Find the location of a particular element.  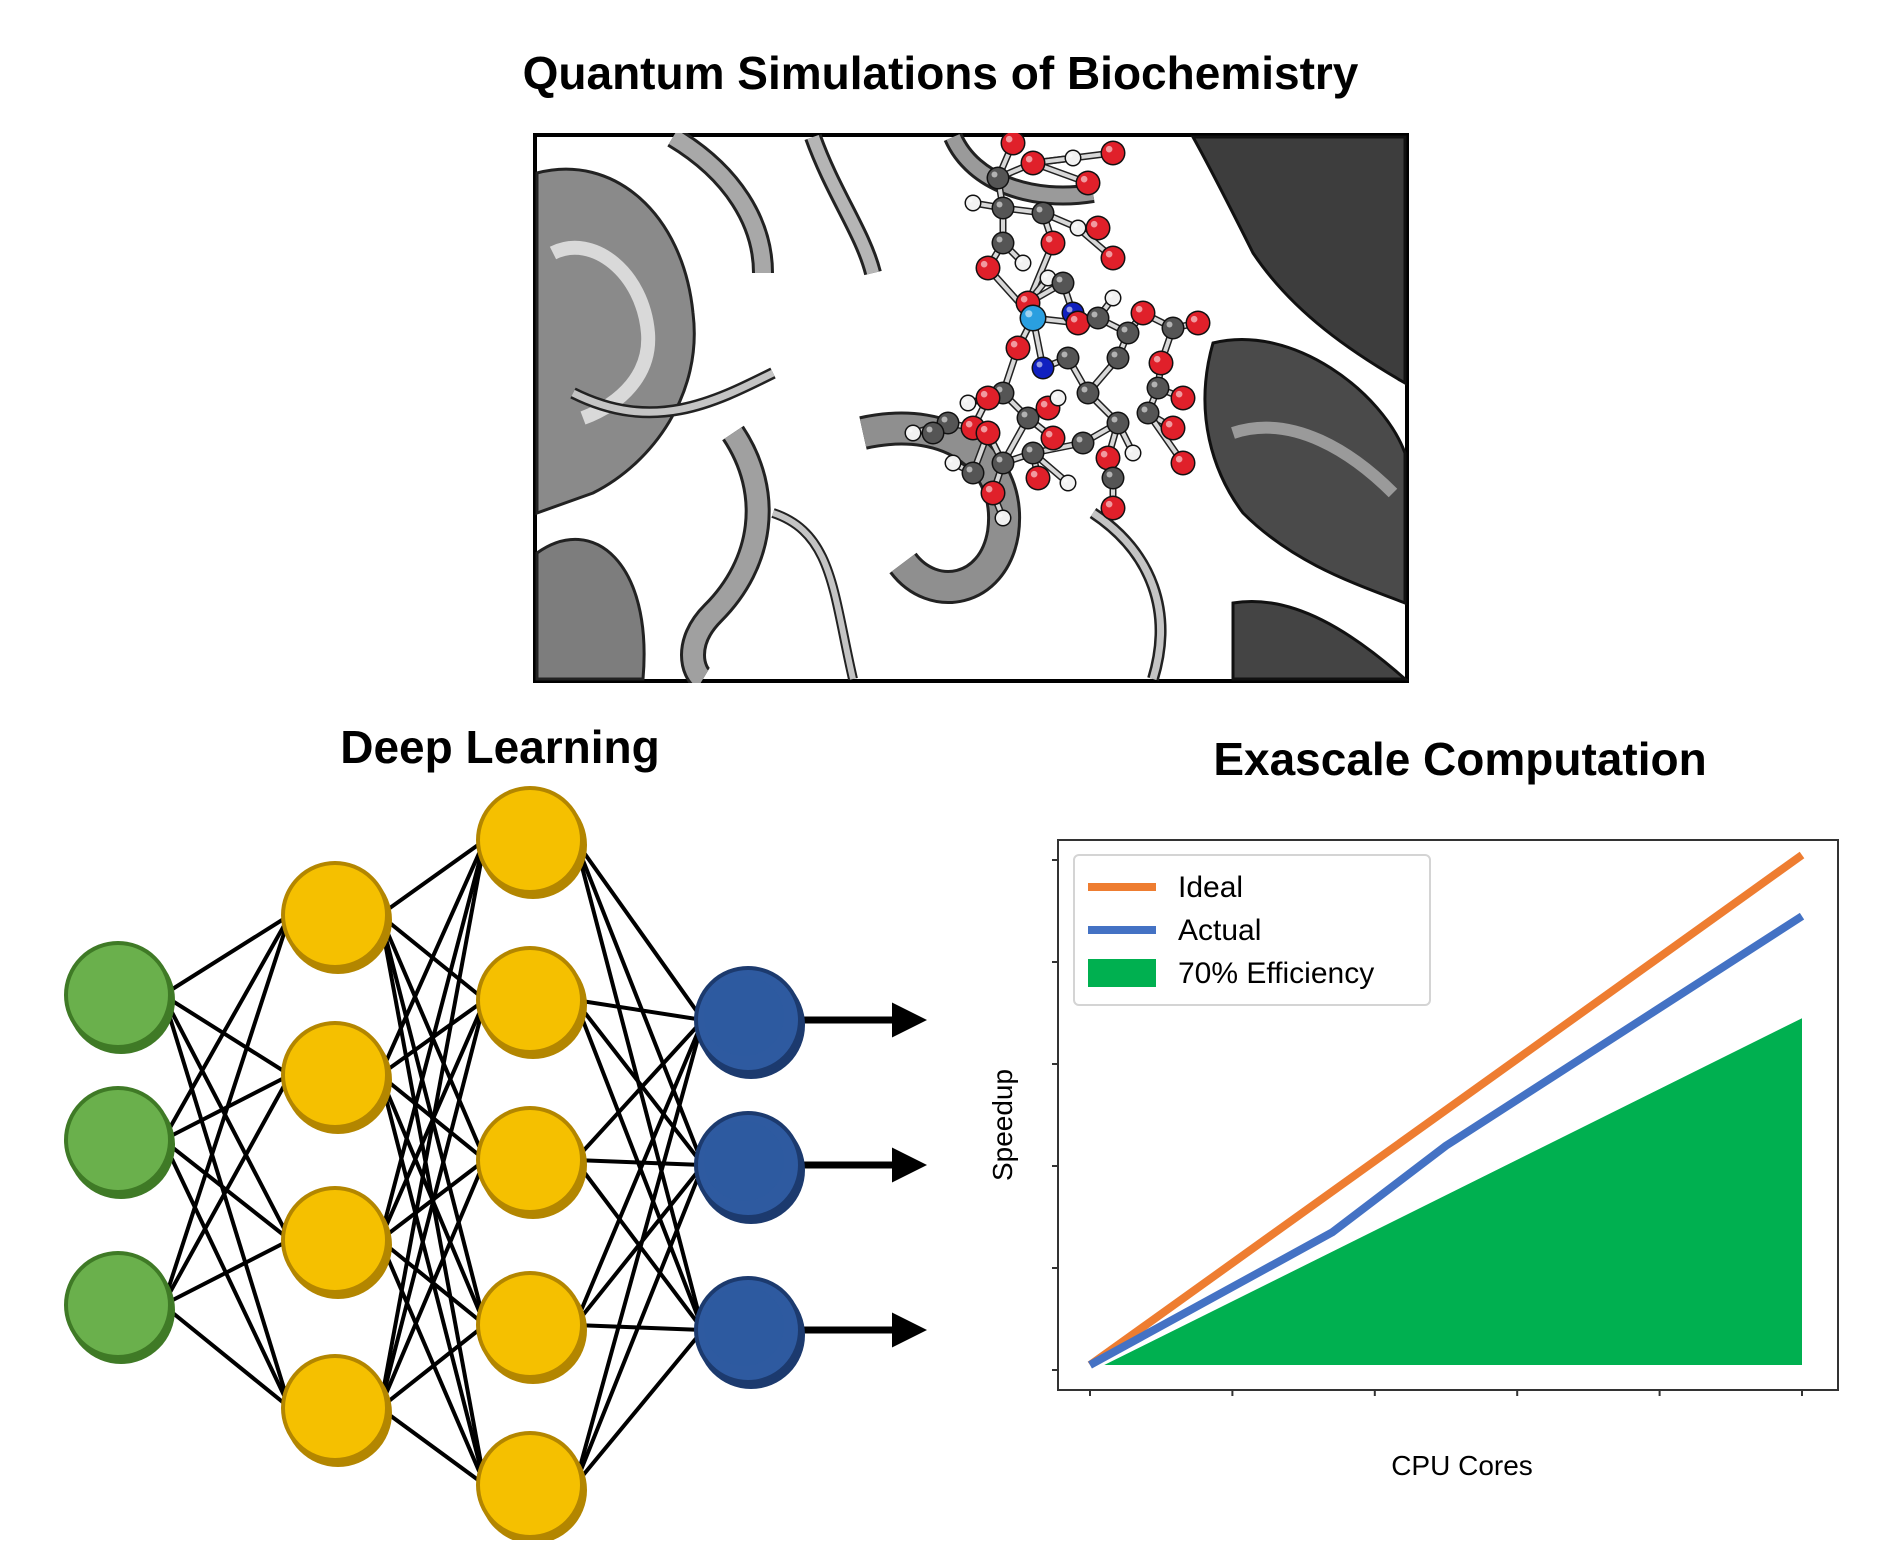

legend-label: 70% Efficiency is located at coordinates (1276, 973).